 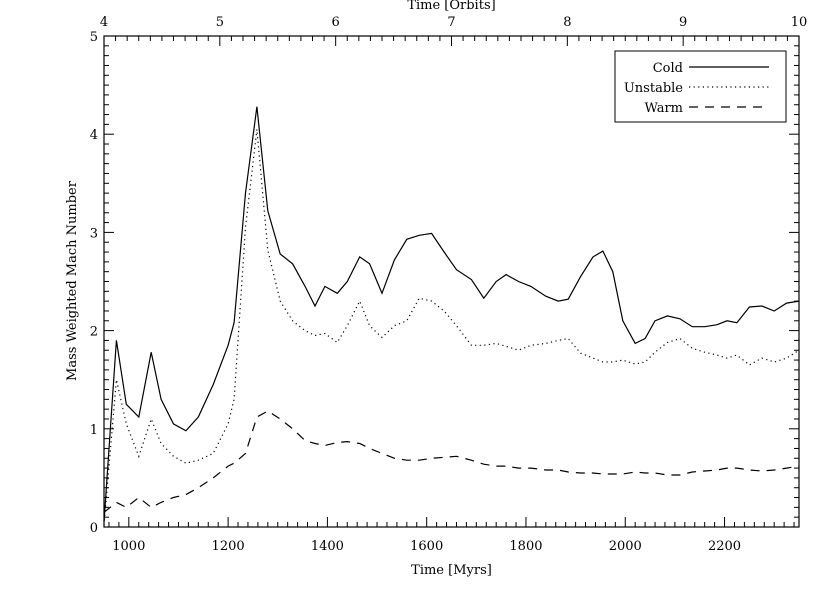 I want to click on x-tick-label: 1800, so click(x=525, y=546).